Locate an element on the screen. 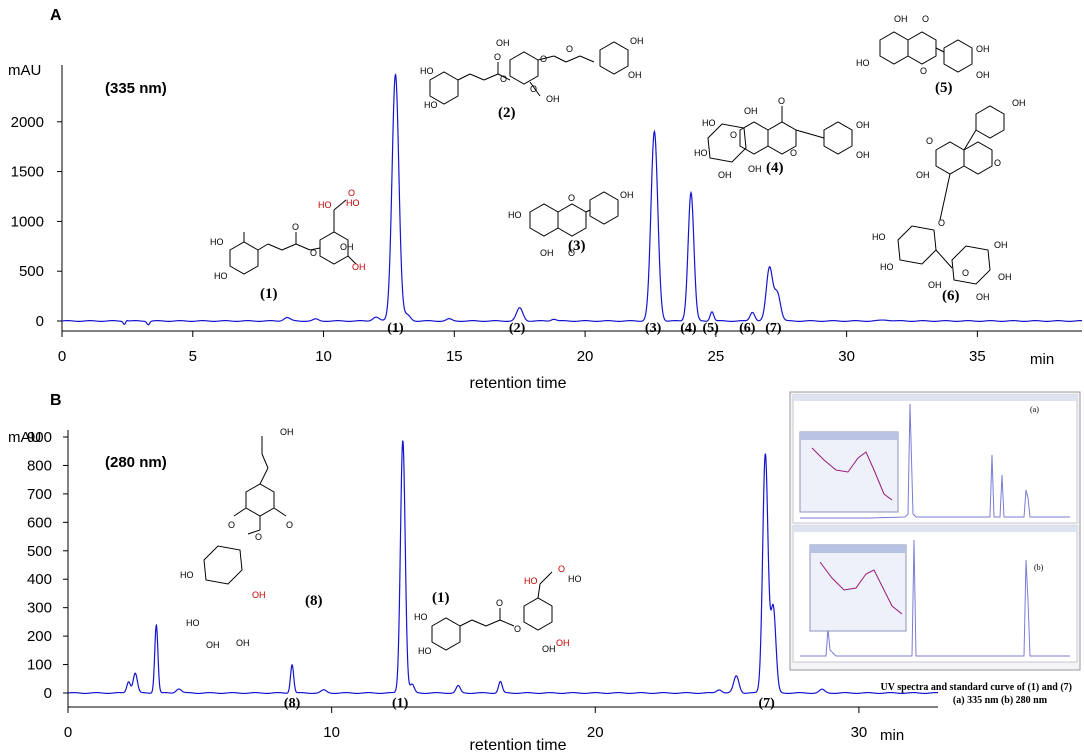 This screenshot has height=753, width=1084. peak-label: (7) is located at coordinates (773, 328).